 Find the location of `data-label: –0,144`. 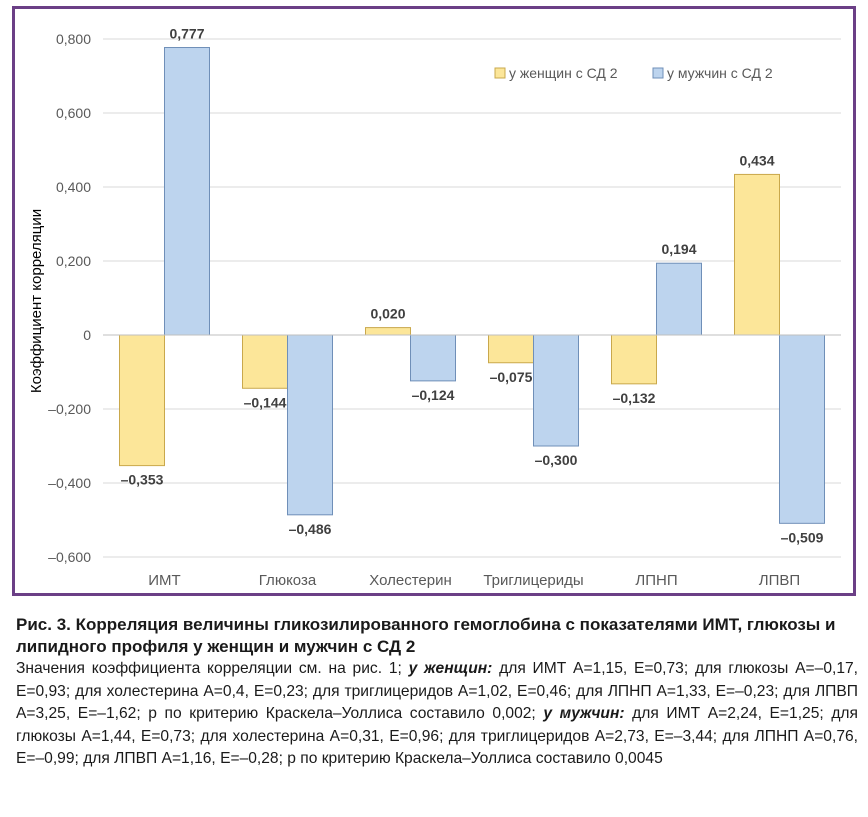

data-label: –0,144 is located at coordinates (265, 402).